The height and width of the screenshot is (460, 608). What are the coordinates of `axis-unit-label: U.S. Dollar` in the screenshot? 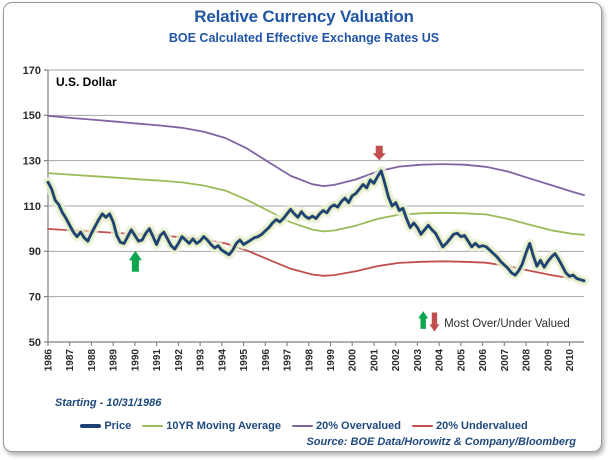 It's located at (86, 82).